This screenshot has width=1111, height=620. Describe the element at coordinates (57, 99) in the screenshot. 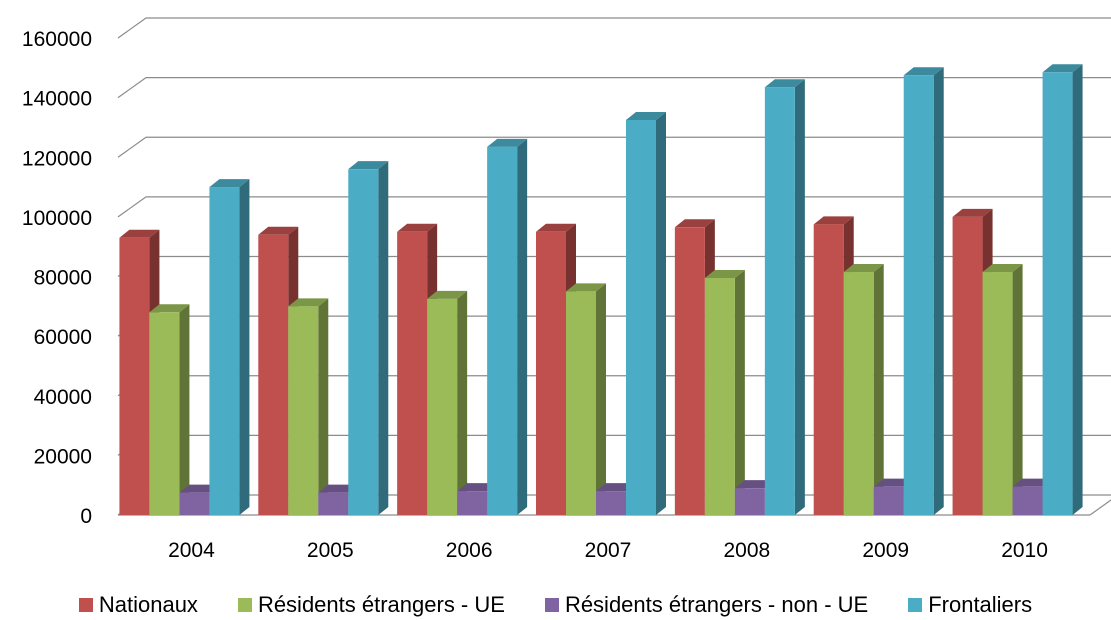

I see `y-tick-label: 140000` at that location.